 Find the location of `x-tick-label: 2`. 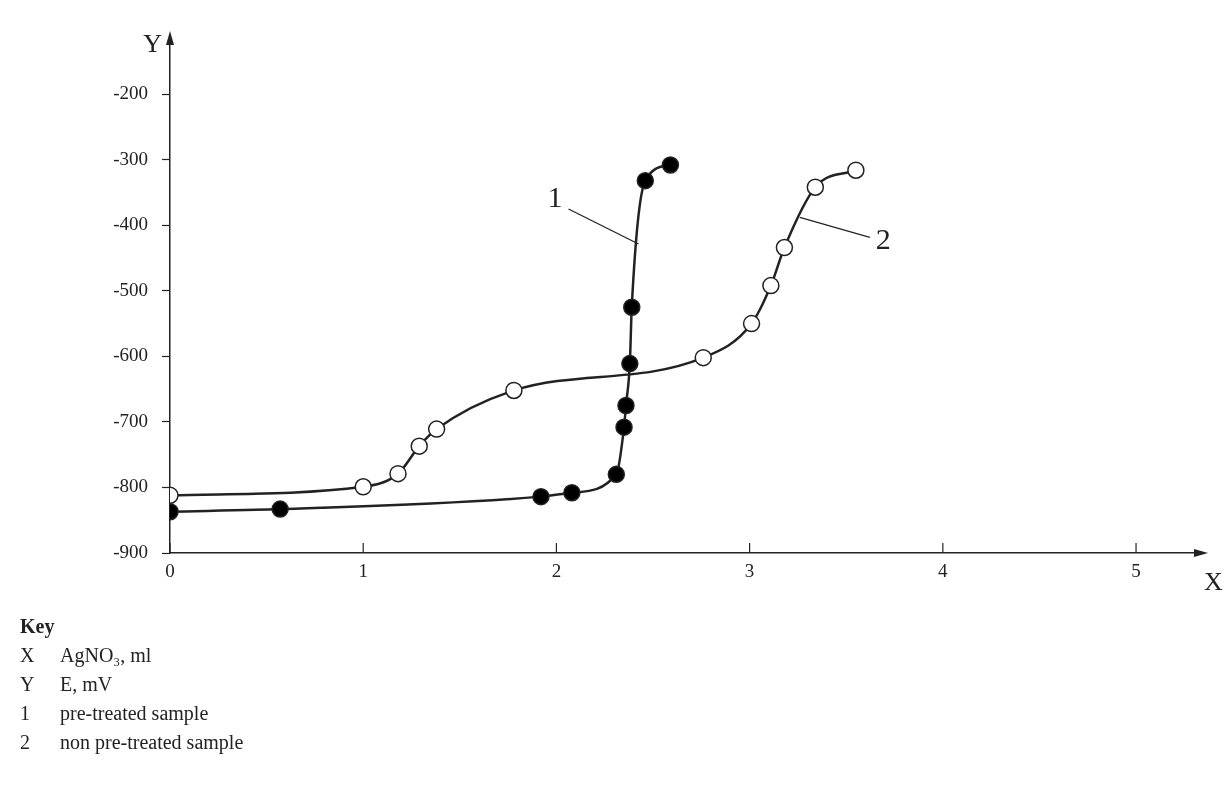

x-tick-label: 2 is located at coordinates (556, 571).